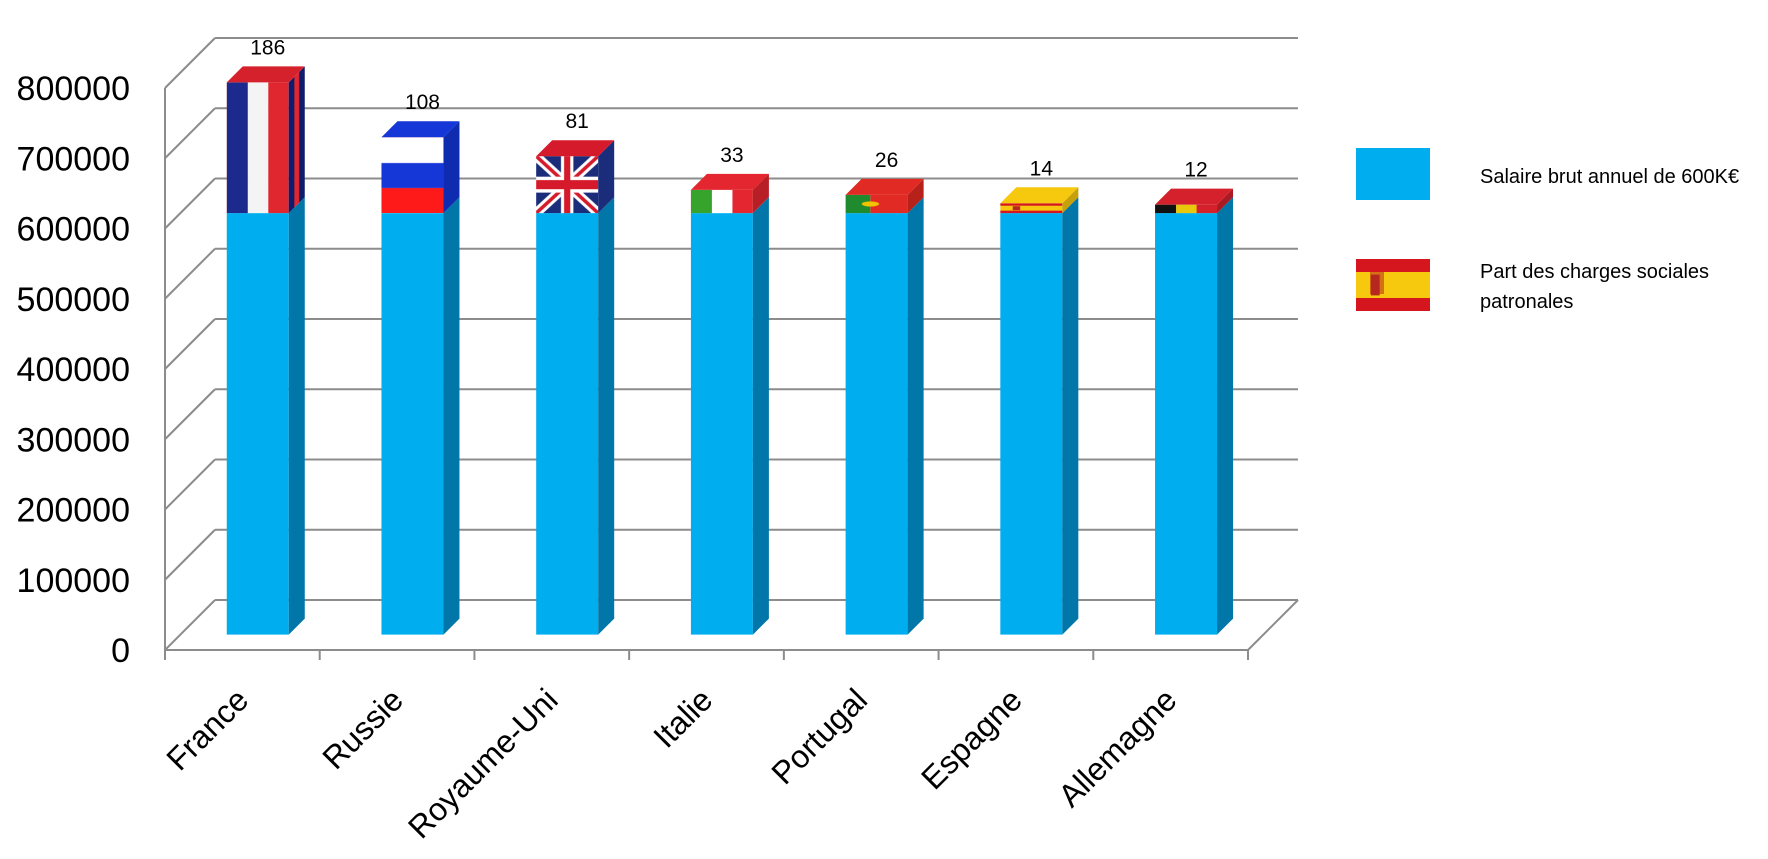  I want to click on y-tick-label: 600000, so click(73, 230).